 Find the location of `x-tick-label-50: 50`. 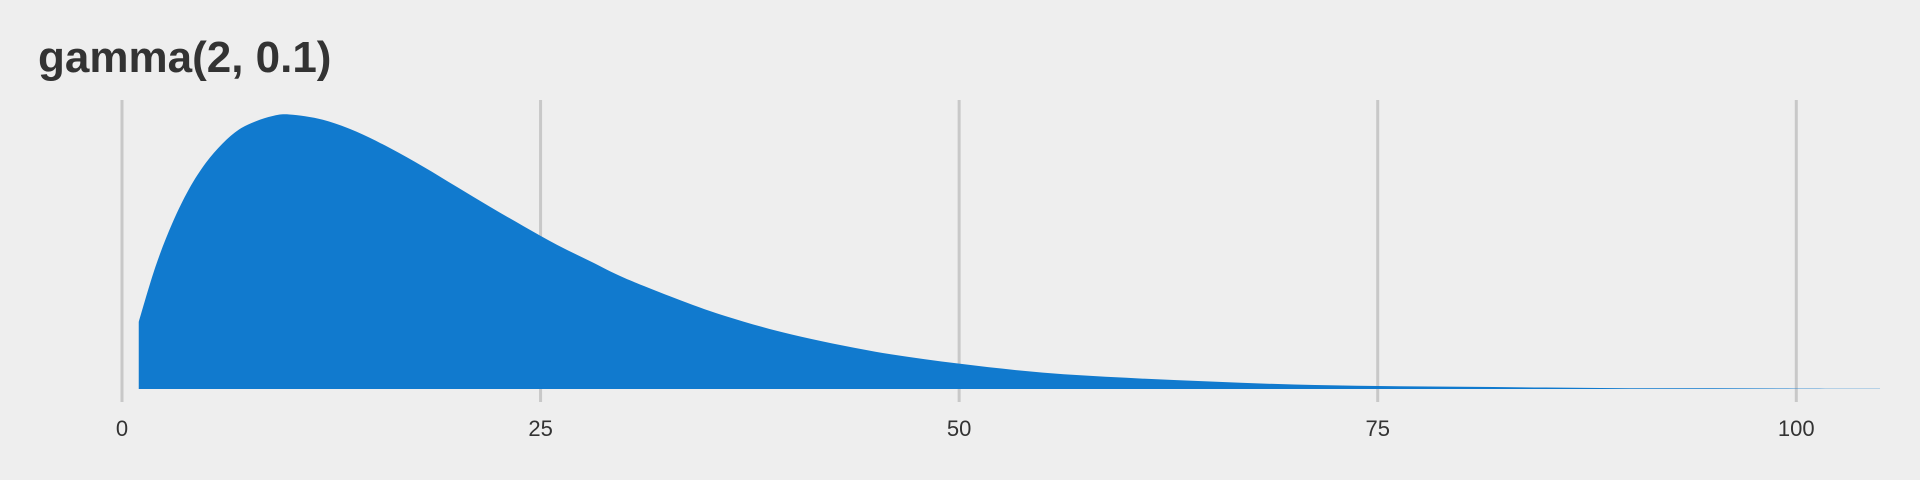

x-tick-label-50: 50 is located at coordinates (959, 428).